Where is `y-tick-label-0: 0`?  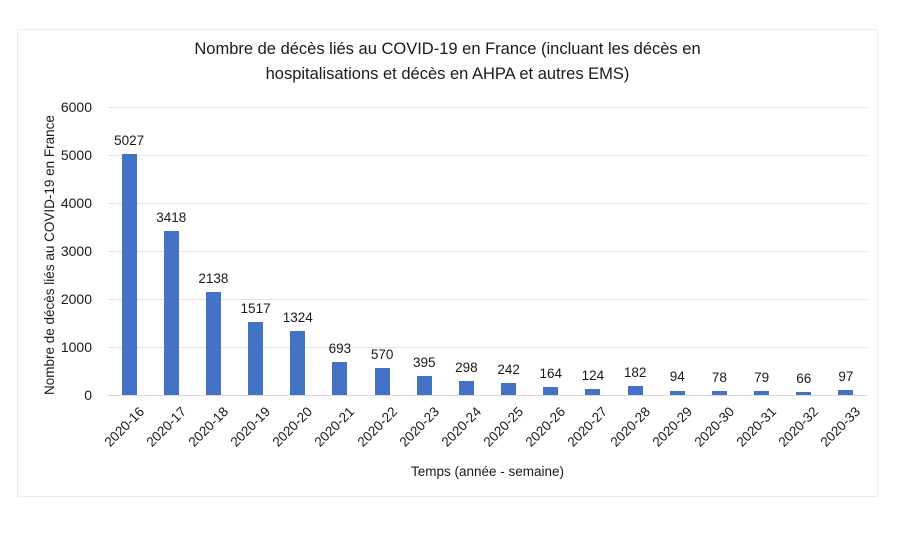
y-tick-label-0: 0 is located at coordinates (88, 395).